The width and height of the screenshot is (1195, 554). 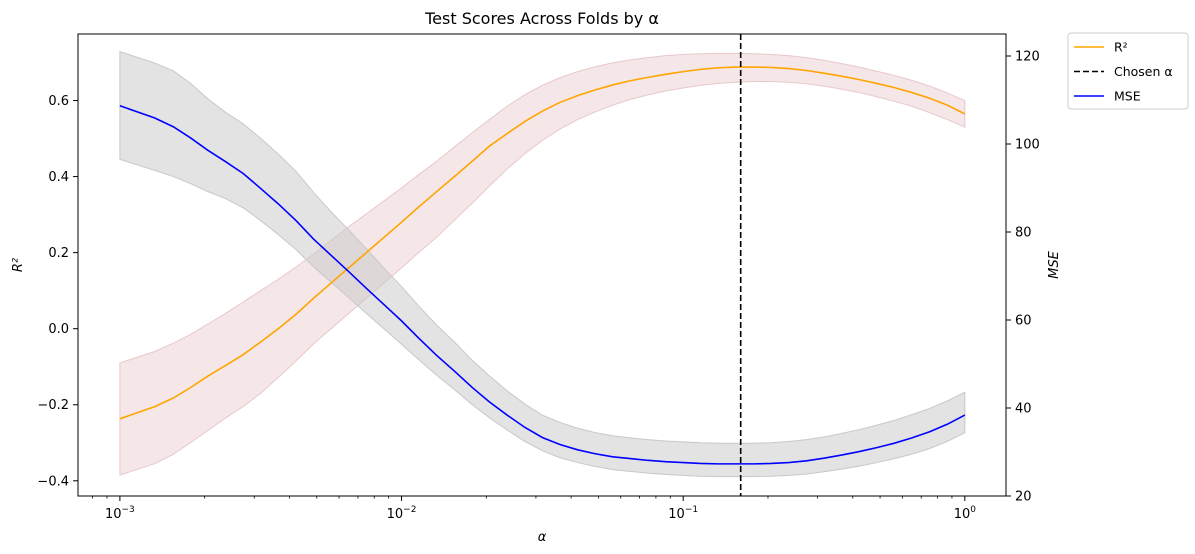 What do you see at coordinates (1143, 71) in the screenshot?
I see `legend-label: Chosen α` at bounding box center [1143, 71].